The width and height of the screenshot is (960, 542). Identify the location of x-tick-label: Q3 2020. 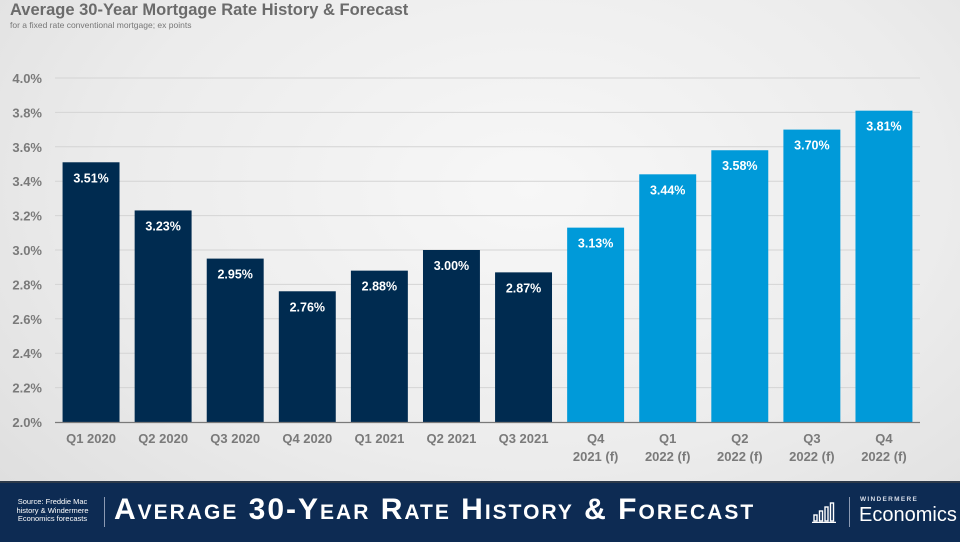
(235, 438).